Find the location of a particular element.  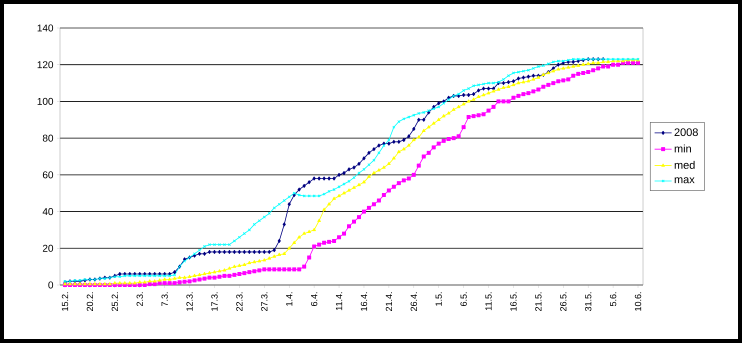

x-tick-label: 26.5. is located at coordinates (563, 302).